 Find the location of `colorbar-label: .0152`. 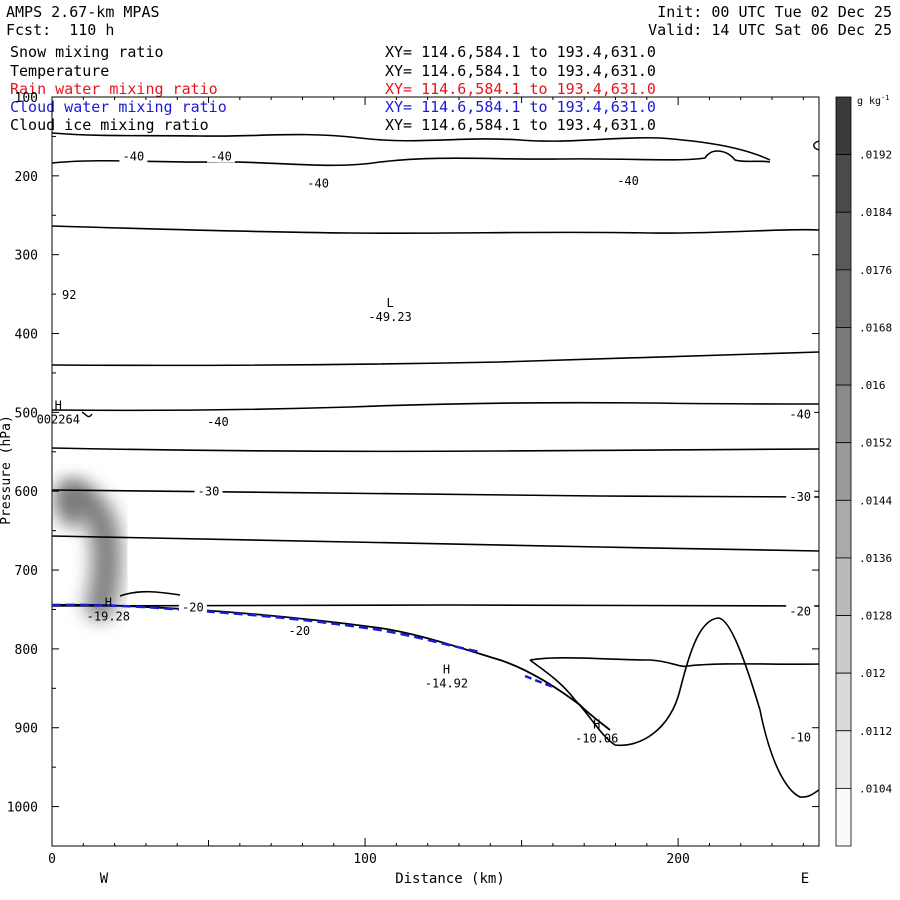

colorbar-label: .0152 is located at coordinates (875, 443).